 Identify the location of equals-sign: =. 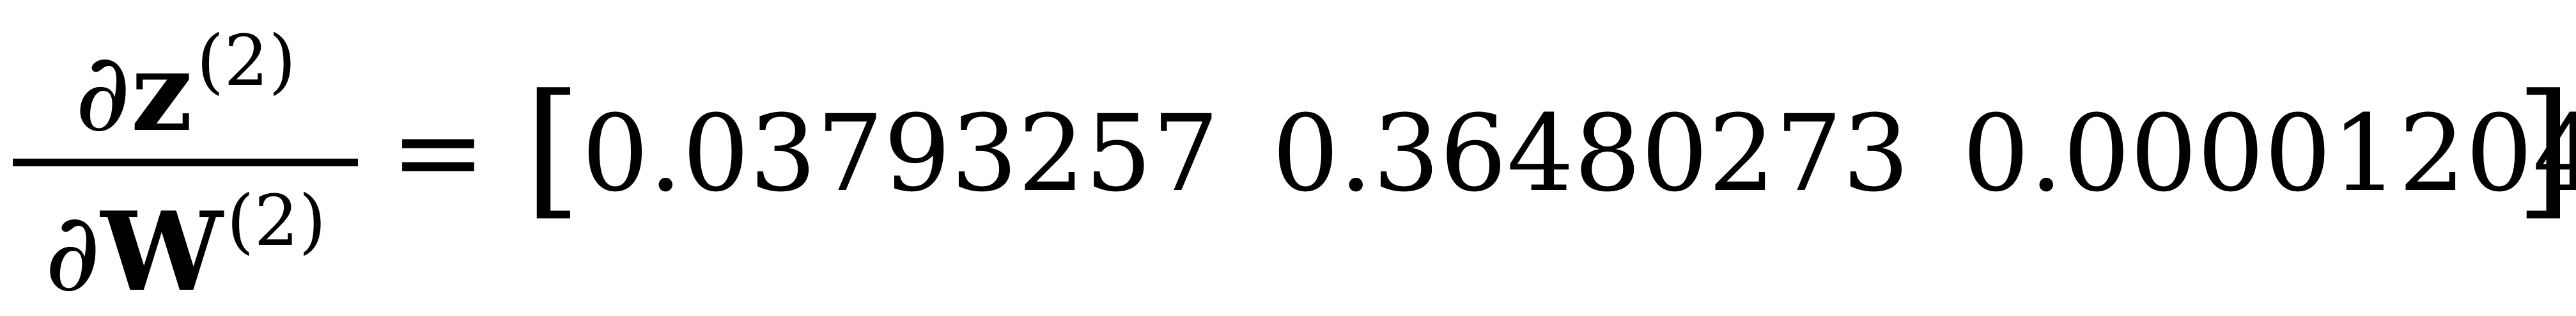
(438, 152).